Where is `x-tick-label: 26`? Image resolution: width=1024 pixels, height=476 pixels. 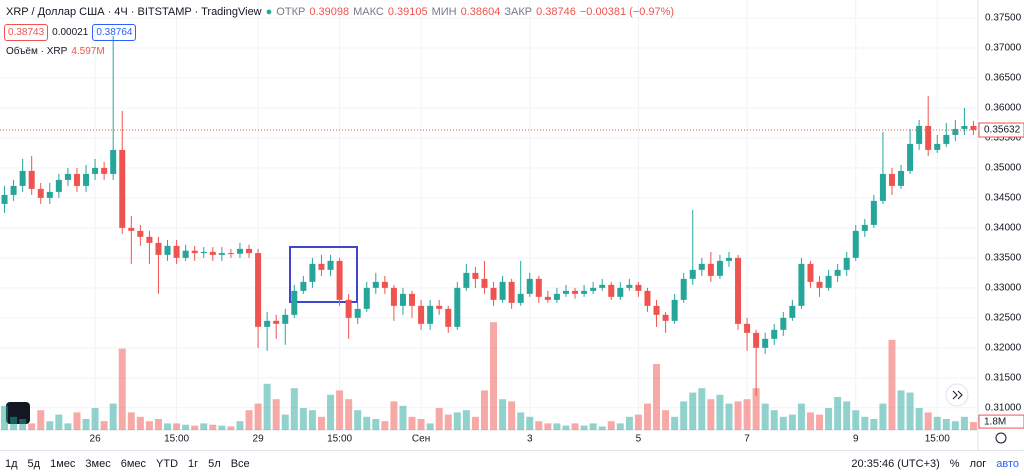
x-tick-label: 26 is located at coordinates (96, 439).